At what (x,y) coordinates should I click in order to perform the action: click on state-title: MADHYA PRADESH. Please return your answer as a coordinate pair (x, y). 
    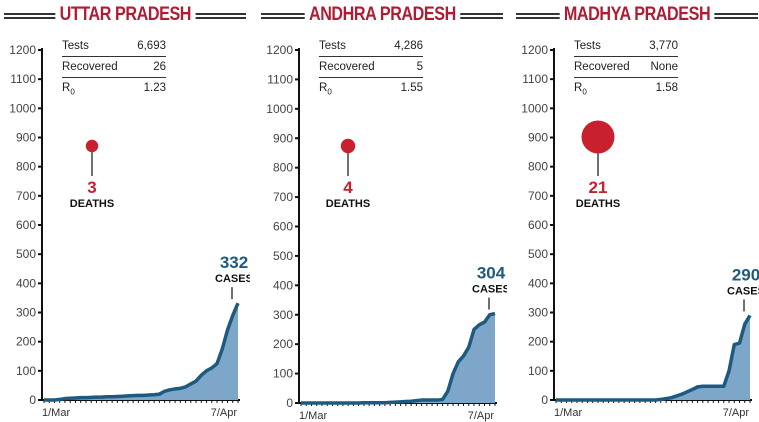
    Looking at the image, I should click on (637, 15).